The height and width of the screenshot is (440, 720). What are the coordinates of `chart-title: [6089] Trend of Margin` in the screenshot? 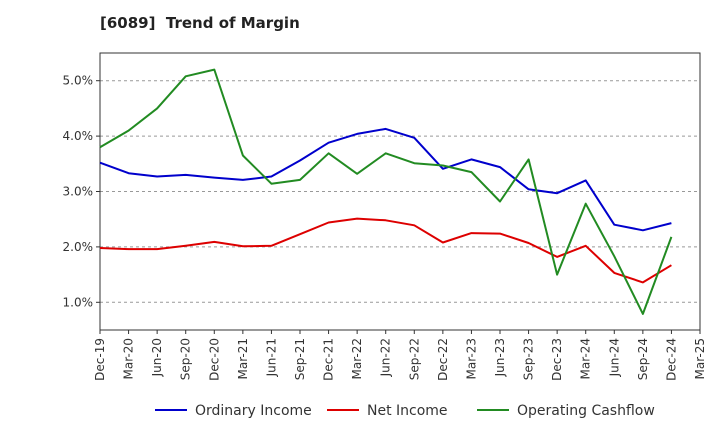 It's located at (200, 23).